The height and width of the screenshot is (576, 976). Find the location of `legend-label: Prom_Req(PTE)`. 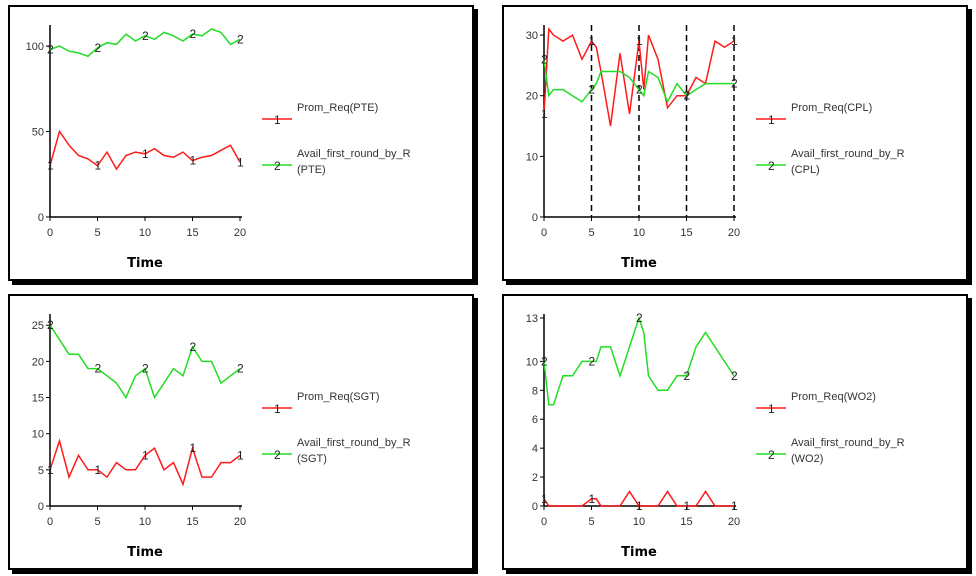

legend-label: Prom_Req(PTE) is located at coordinates (337, 108).